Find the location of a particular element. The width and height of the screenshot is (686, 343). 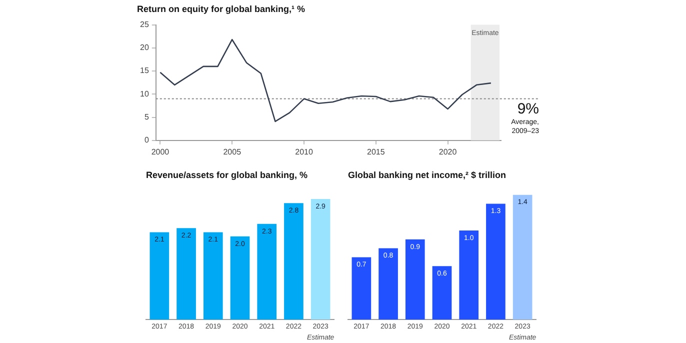

y-tick-label: 25 is located at coordinates (145, 25).